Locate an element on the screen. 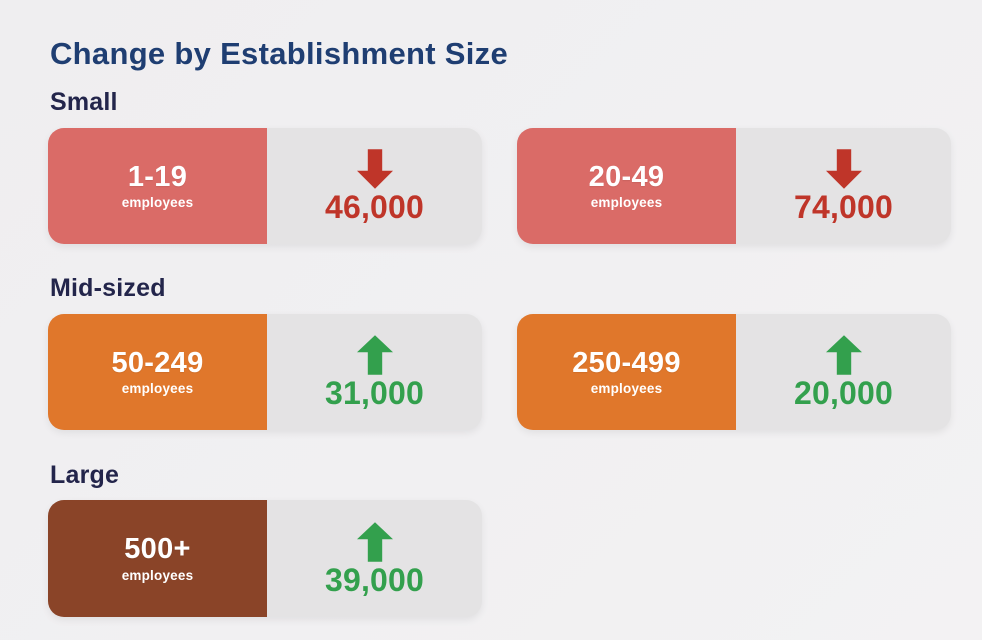  change-value: 46,000 is located at coordinates (374, 207).